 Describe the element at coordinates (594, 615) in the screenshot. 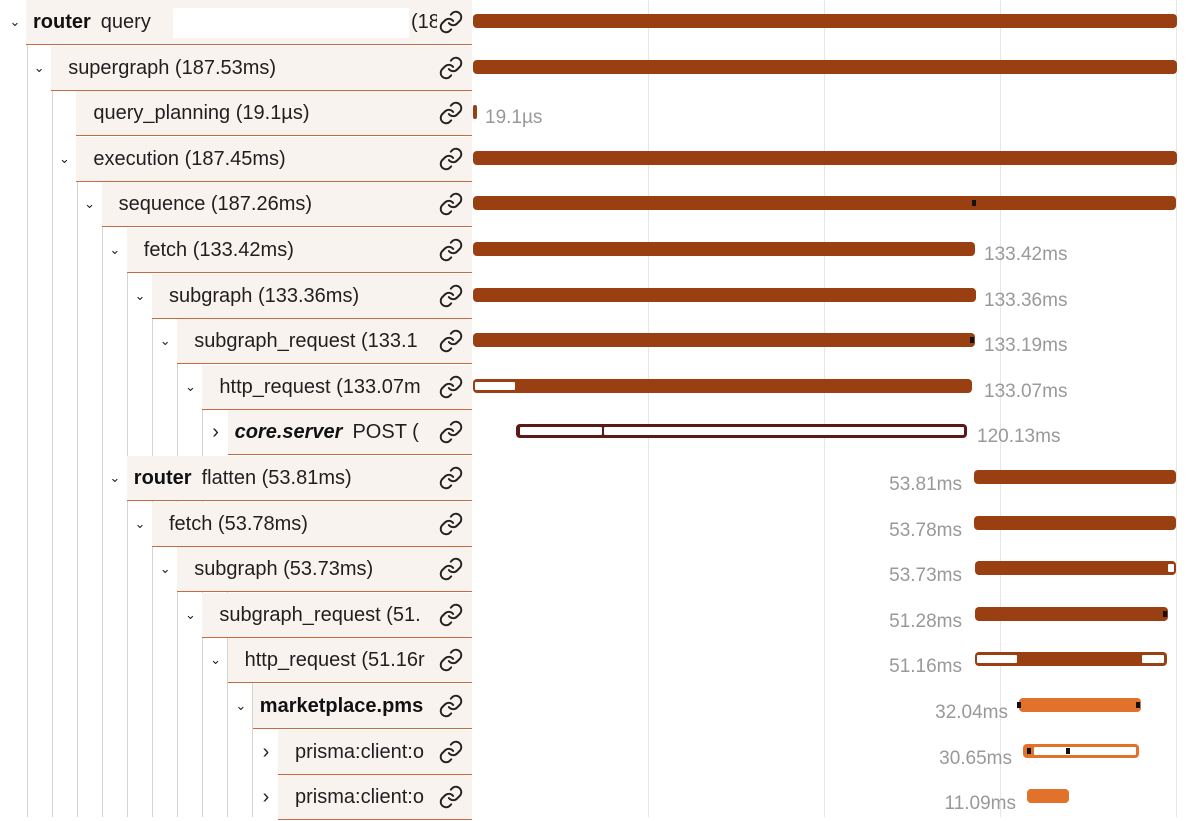

I see `span-row: ⌄ subgraph_request (51. 51.28ms` at that location.